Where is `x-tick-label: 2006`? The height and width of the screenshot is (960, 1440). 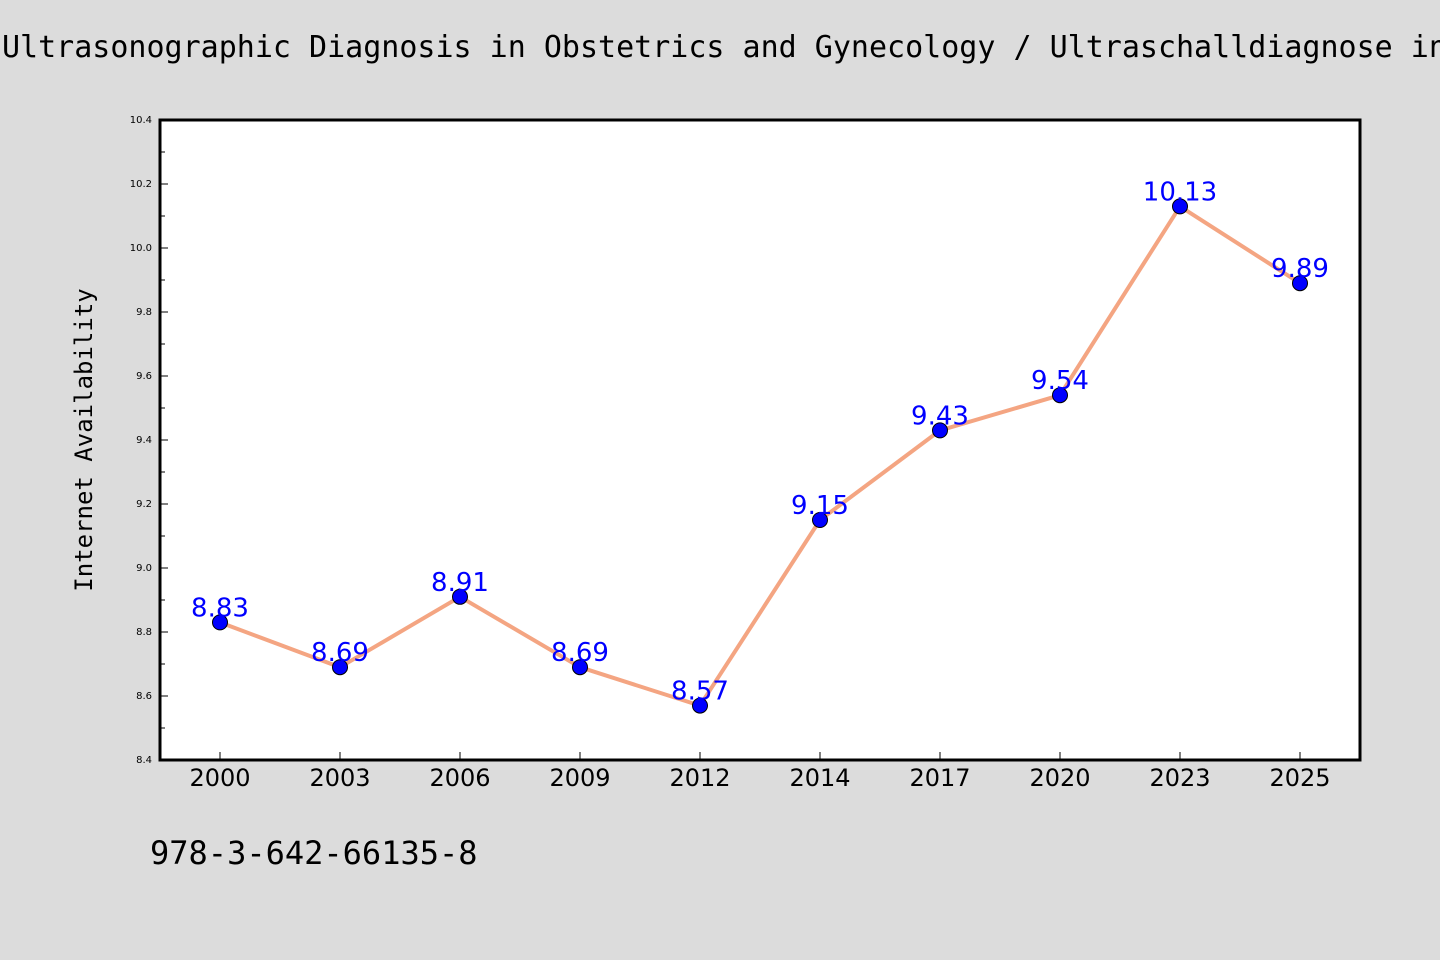
x-tick-label: 2006 is located at coordinates (459, 778).